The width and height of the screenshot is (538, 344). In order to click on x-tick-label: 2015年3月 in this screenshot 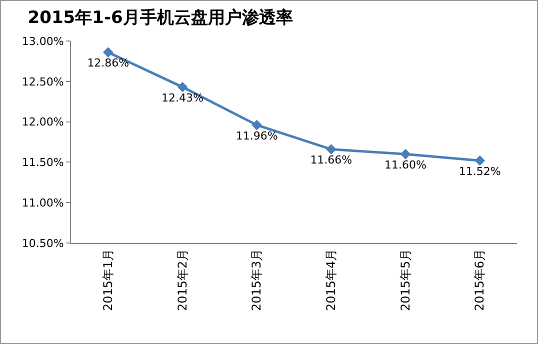, I will do `click(257, 279)`.